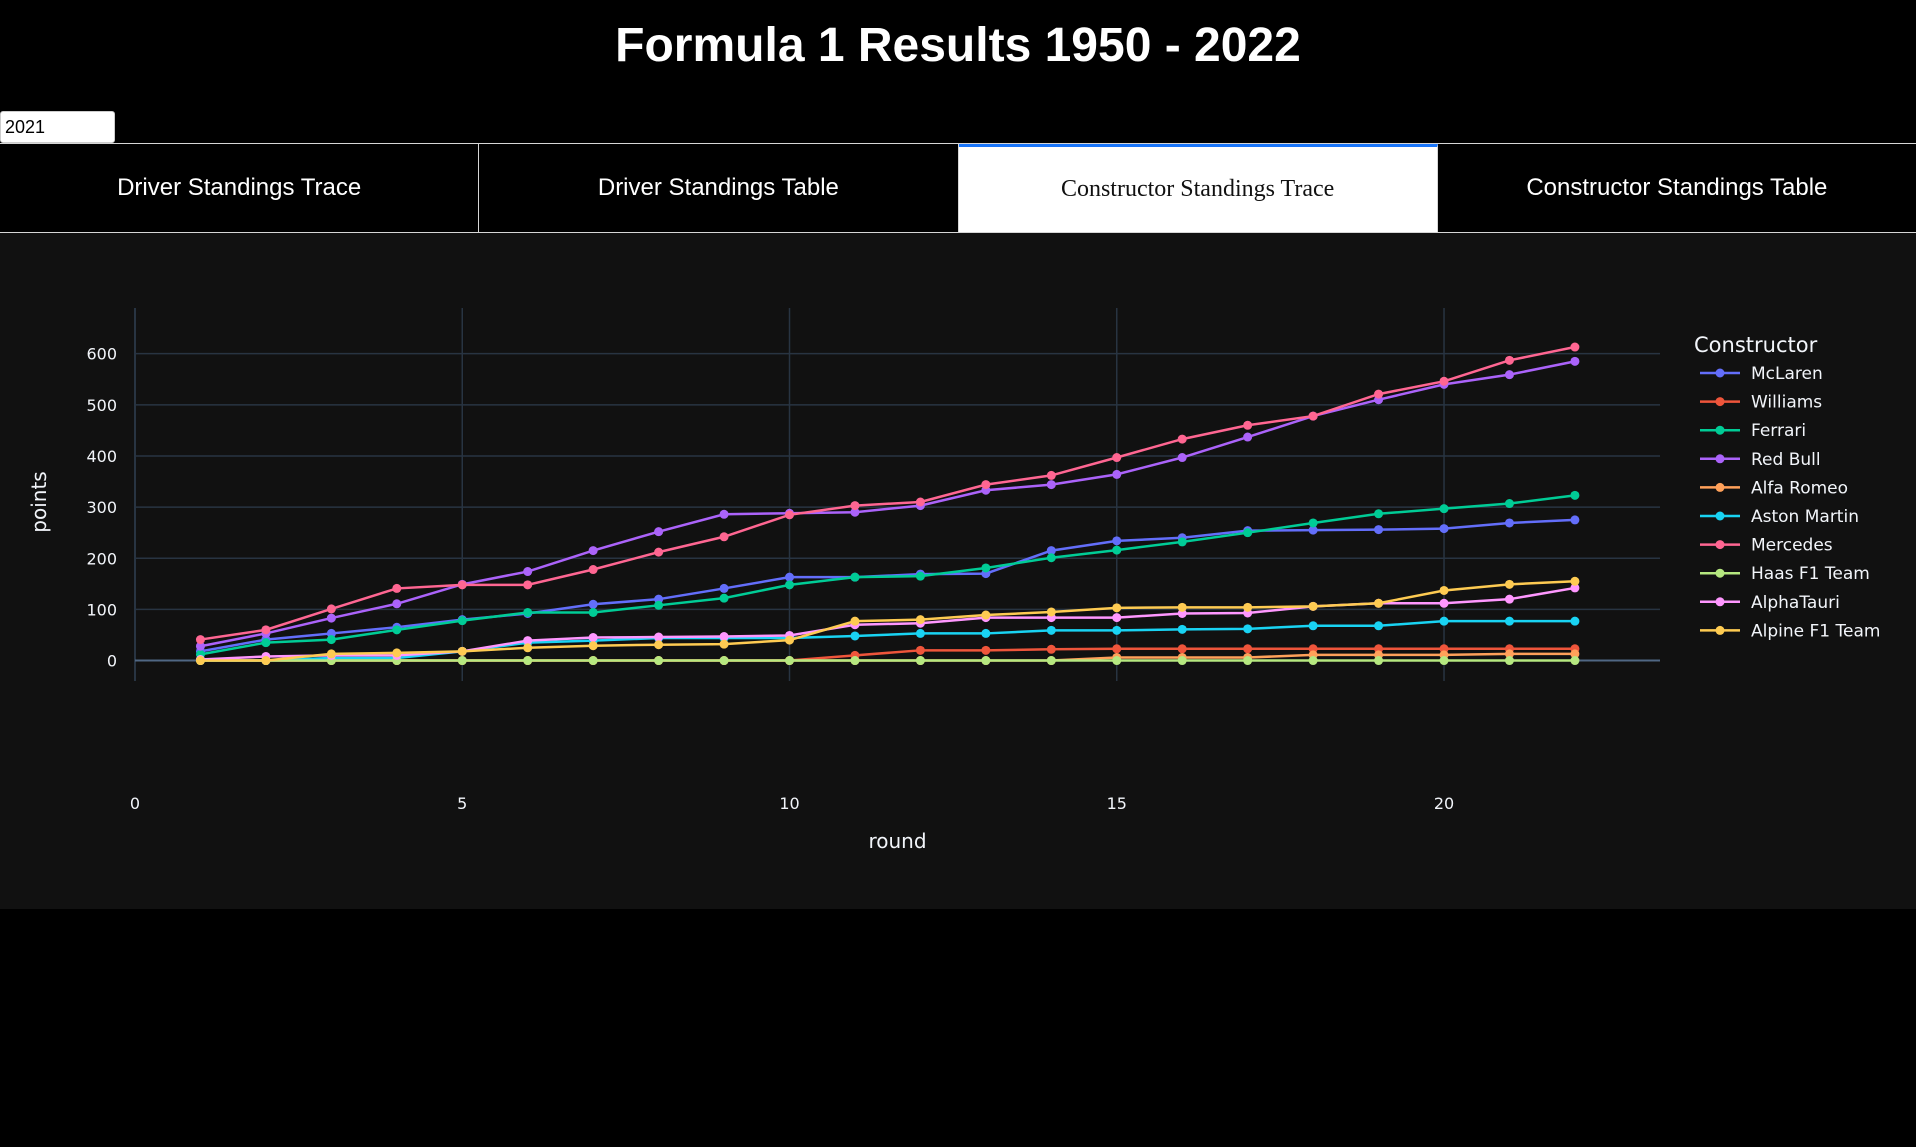 The image size is (1916, 1147). What do you see at coordinates (1761, 374) in the screenshot?
I see `legend-item: McLaren` at bounding box center [1761, 374].